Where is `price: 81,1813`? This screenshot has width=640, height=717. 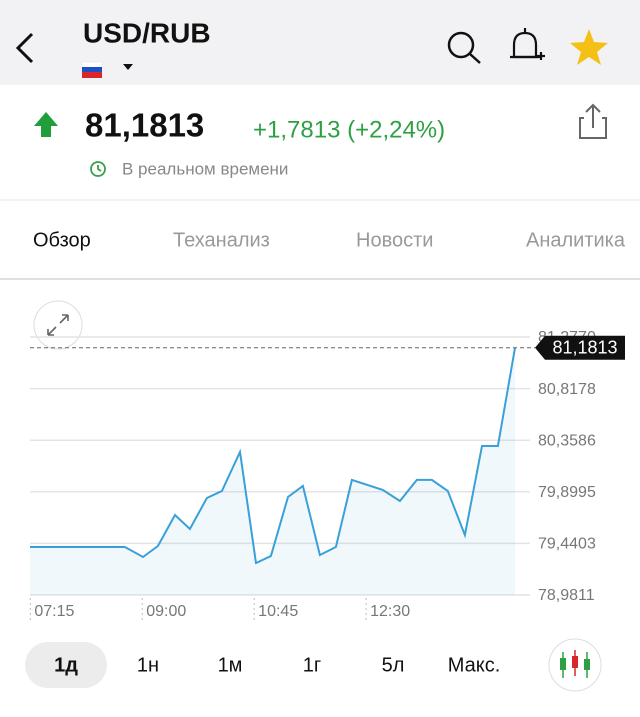
price: 81,1813 is located at coordinates (144, 125).